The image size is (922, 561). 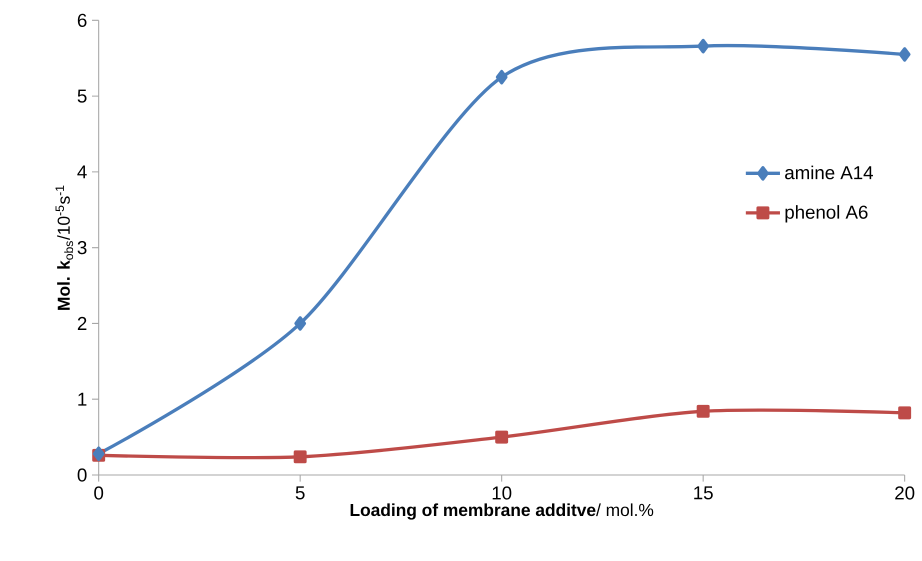 I want to click on legend-label: amine A14, so click(x=829, y=173).